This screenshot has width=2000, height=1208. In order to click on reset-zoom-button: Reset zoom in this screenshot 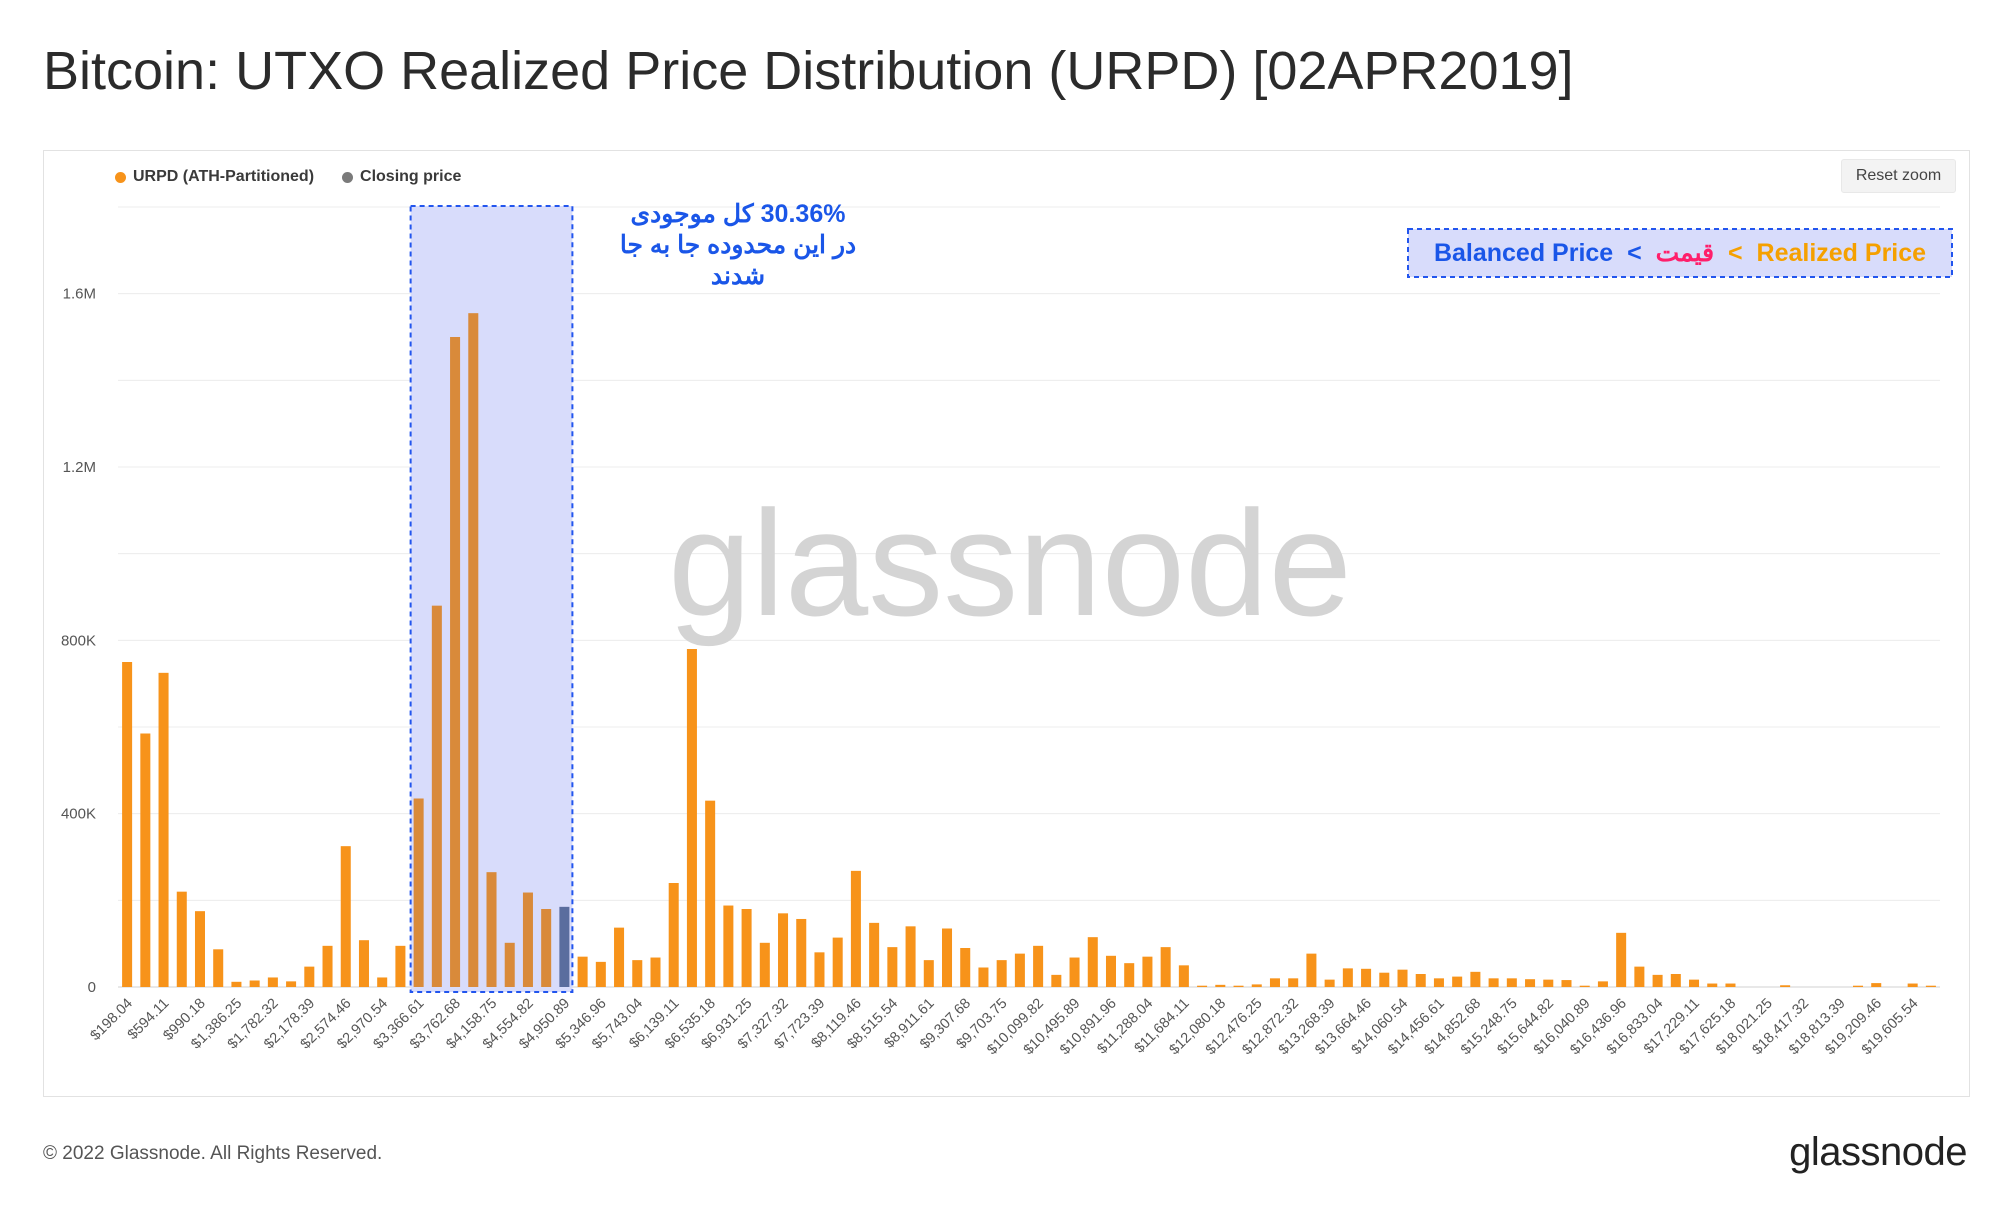, I will do `click(1898, 176)`.